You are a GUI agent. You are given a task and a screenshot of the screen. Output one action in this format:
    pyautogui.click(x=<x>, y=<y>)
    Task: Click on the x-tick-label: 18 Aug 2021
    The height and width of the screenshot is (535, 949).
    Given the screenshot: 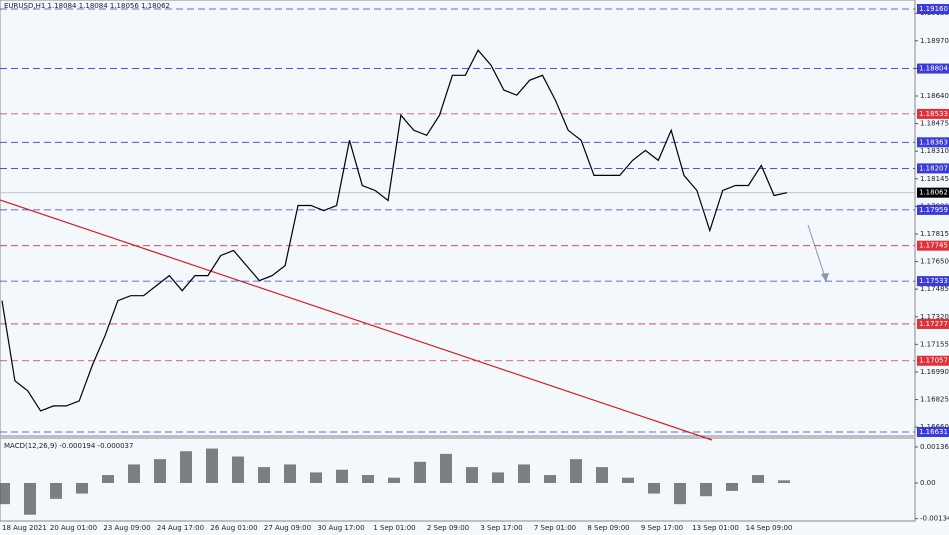 What is the action you would take?
    pyautogui.click(x=24, y=528)
    